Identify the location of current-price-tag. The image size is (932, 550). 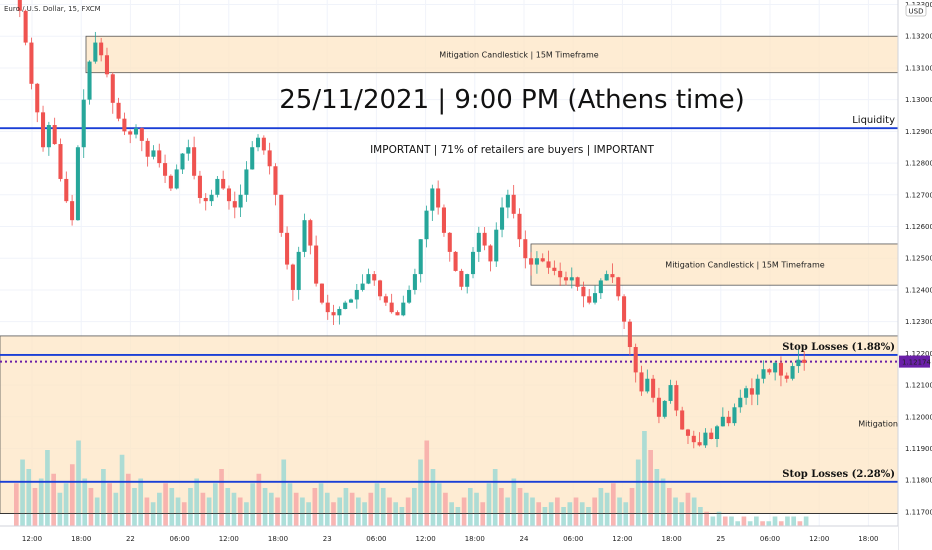
(914, 361).